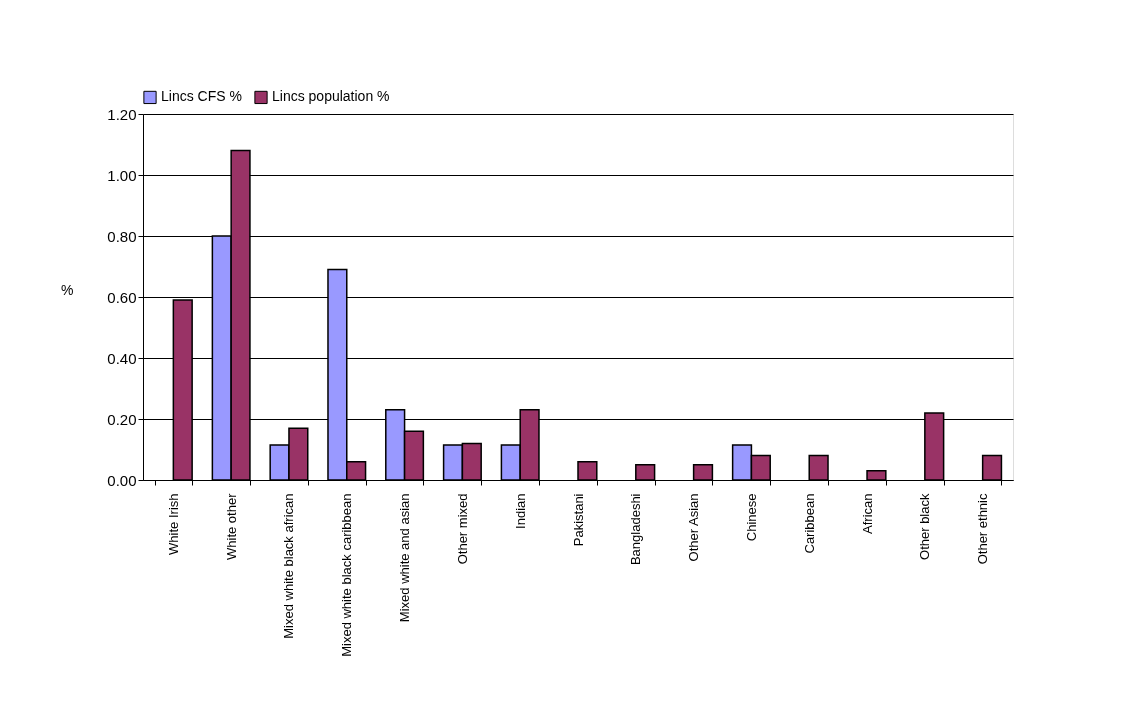 The width and height of the screenshot is (1127, 722). Describe the element at coordinates (331, 96) in the screenshot. I see `legend-label: Lincs population %` at that location.